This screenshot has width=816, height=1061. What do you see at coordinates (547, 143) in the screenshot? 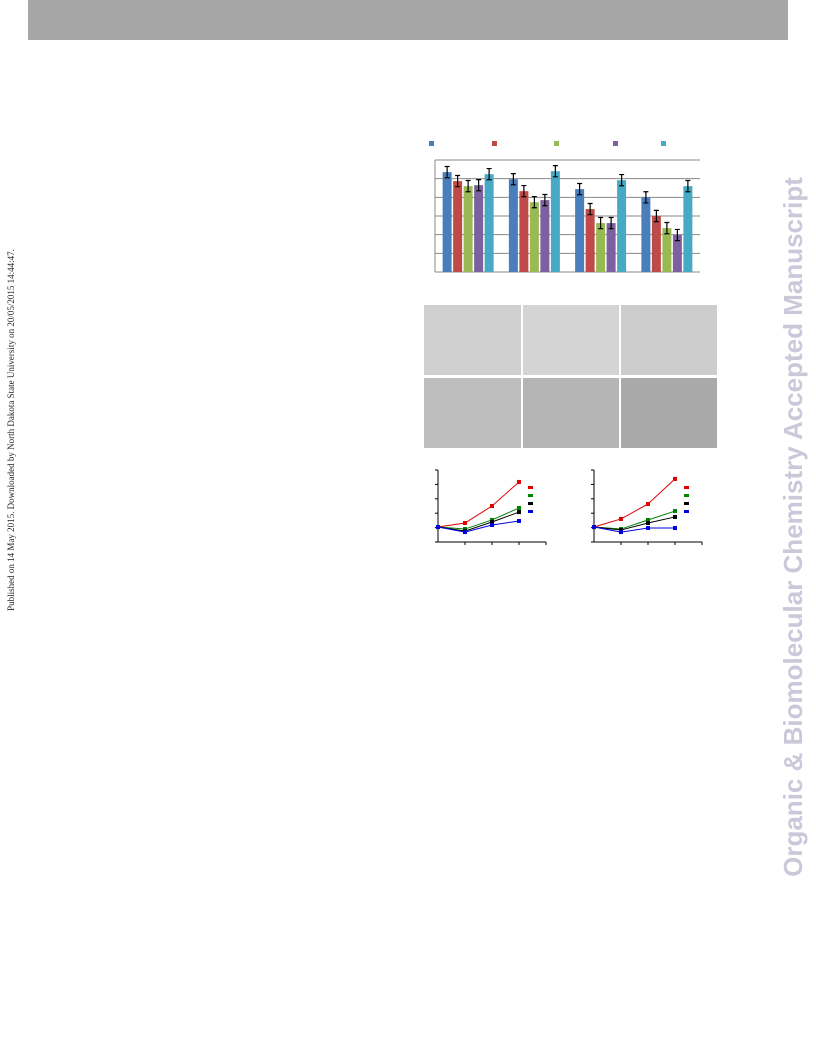
I see `bar-legend` at bounding box center [547, 143].